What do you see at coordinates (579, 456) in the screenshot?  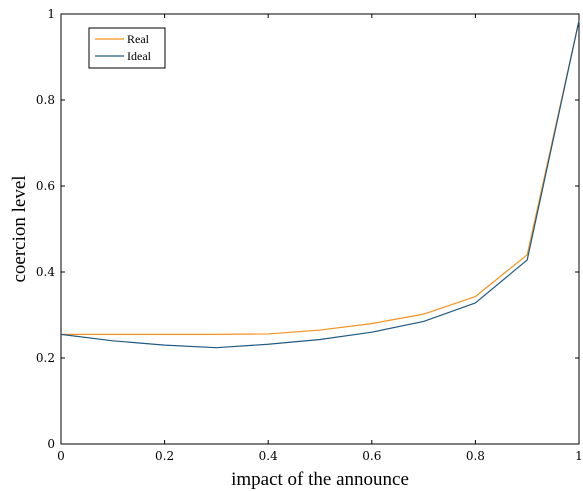 I see `x-tick-label: 1` at bounding box center [579, 456].